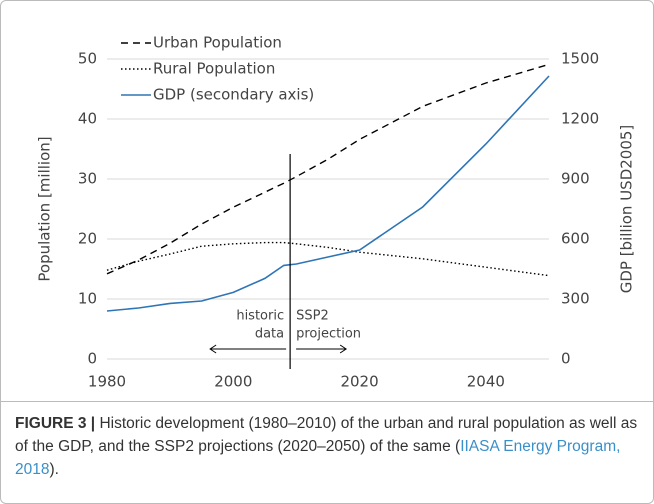 The image size is (654, 504). Describe the element at coordinates (328, 334) in the screenshot. I see `annotation-text: projection` at that location.